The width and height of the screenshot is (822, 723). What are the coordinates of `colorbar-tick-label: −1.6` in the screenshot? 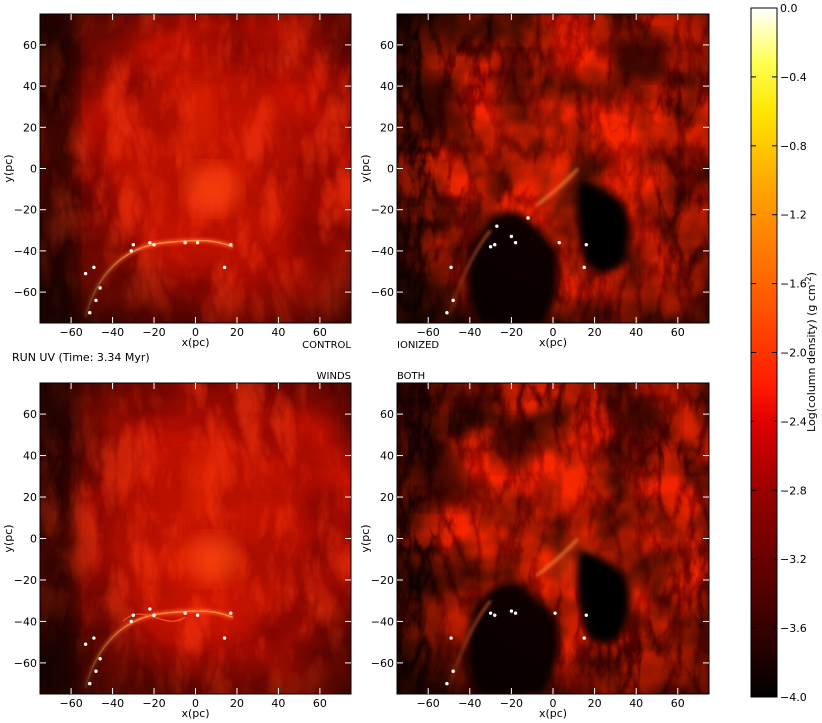 It's located at (793, 284).